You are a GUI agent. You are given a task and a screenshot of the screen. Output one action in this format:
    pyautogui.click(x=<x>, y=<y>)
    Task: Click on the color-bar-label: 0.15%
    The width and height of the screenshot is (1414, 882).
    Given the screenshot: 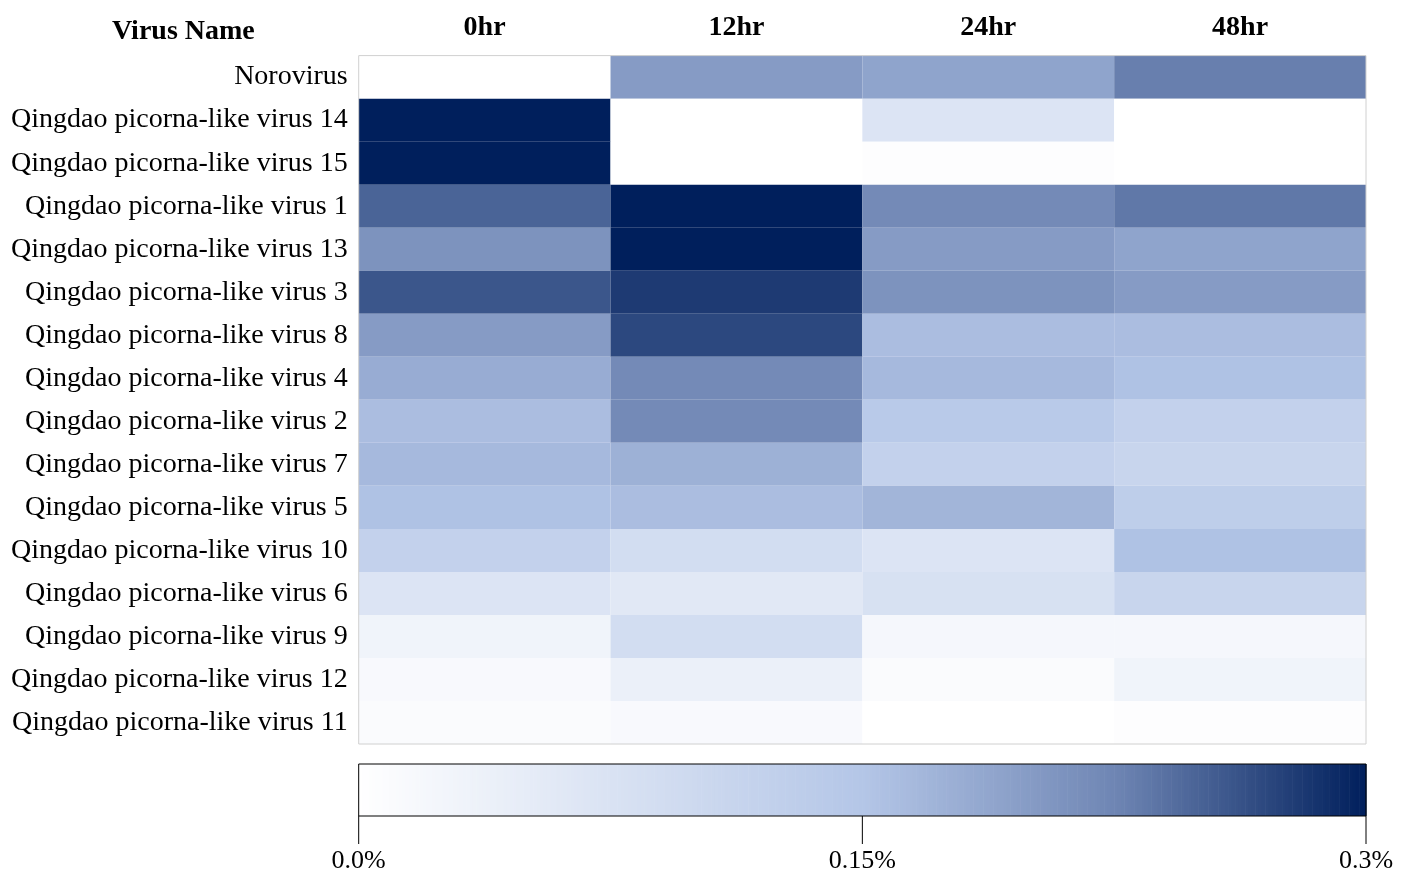 What is the action you would take?
    pyautogui.click(x=862, y=859)
    